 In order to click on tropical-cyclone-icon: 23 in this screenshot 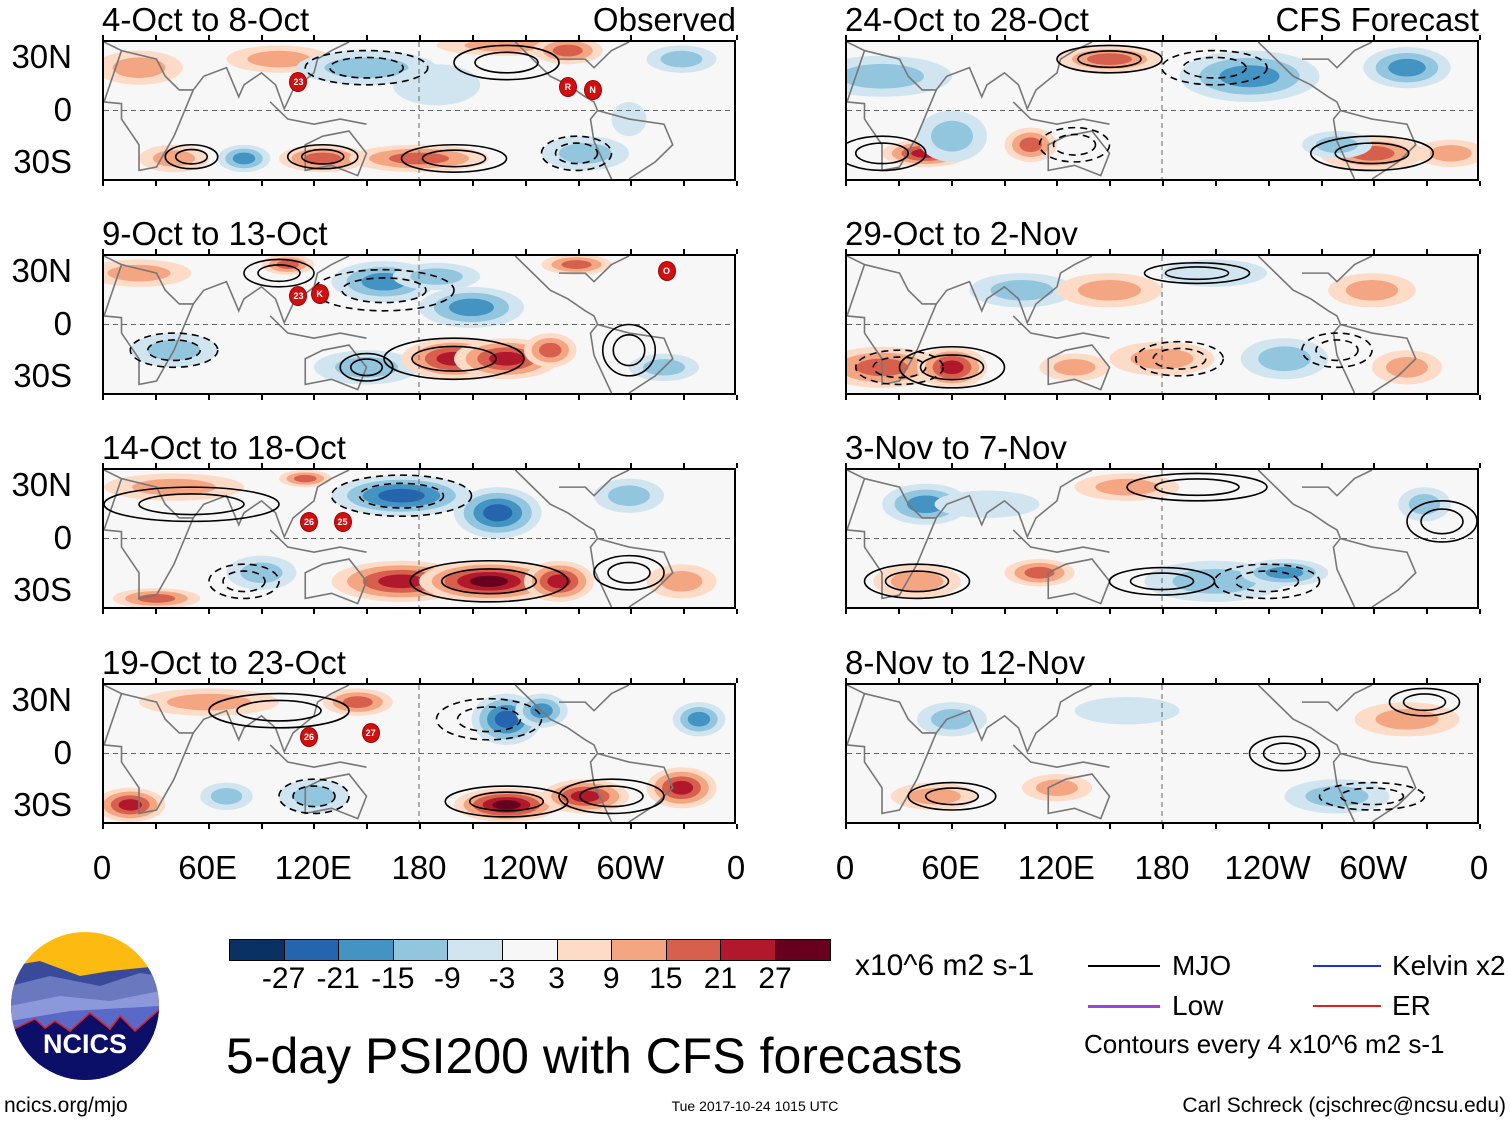, I will do `click(298, 81)`.